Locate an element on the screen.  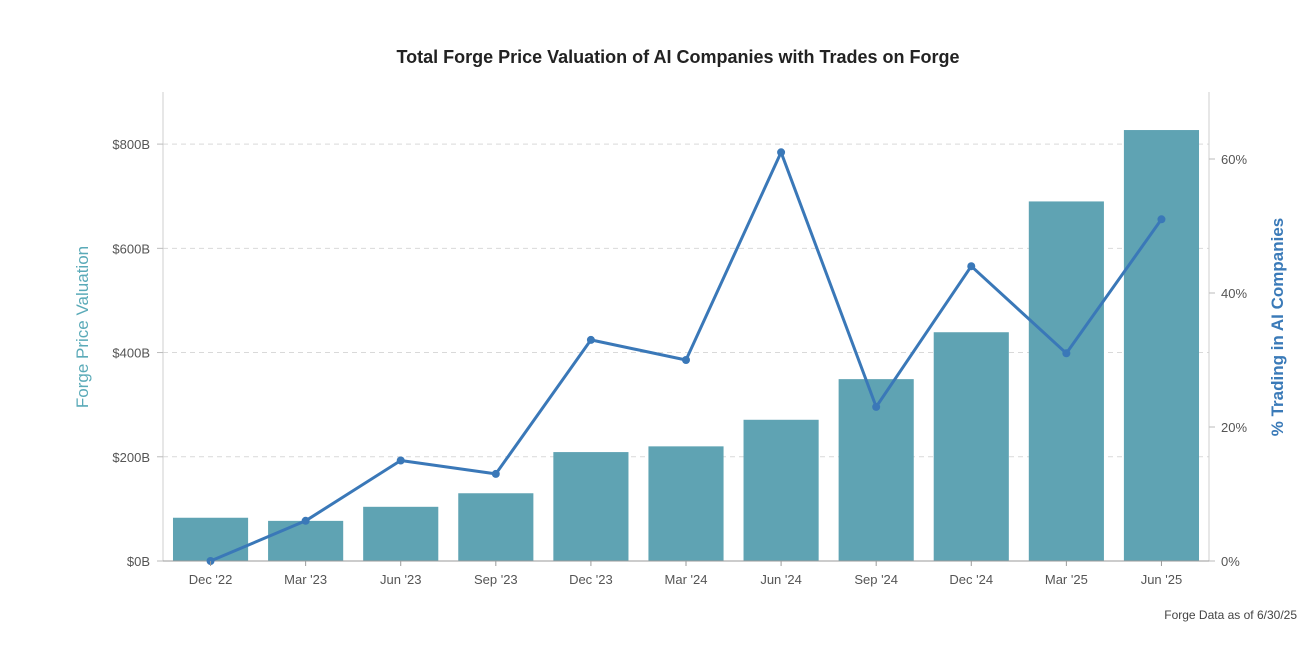
x-tick-label-6: Jun '24 is located at coordinates (781, 579).